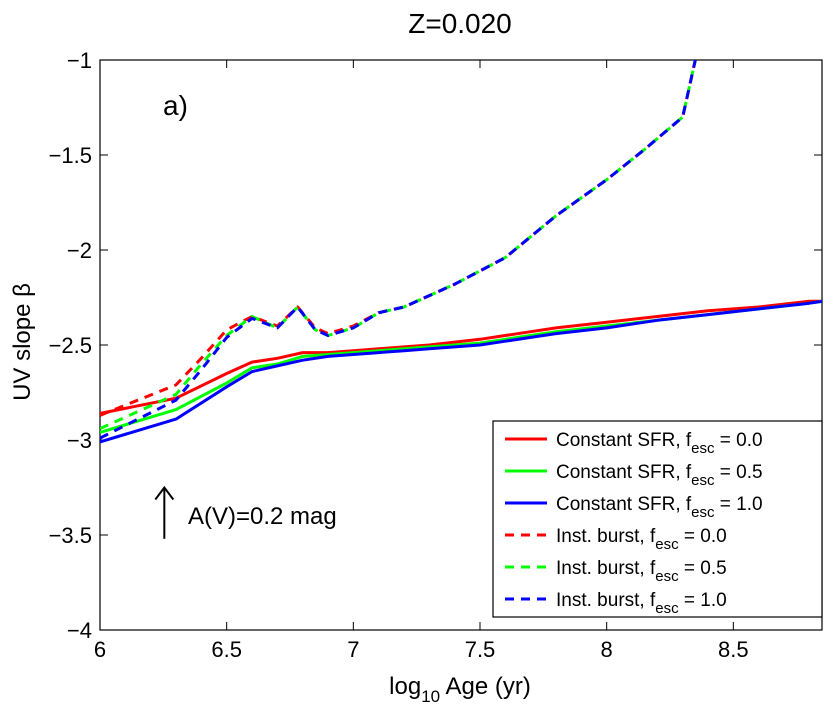  I want to click on legend-entry-label: Constant SFR, fesc = 0.5, so click(659, 475).